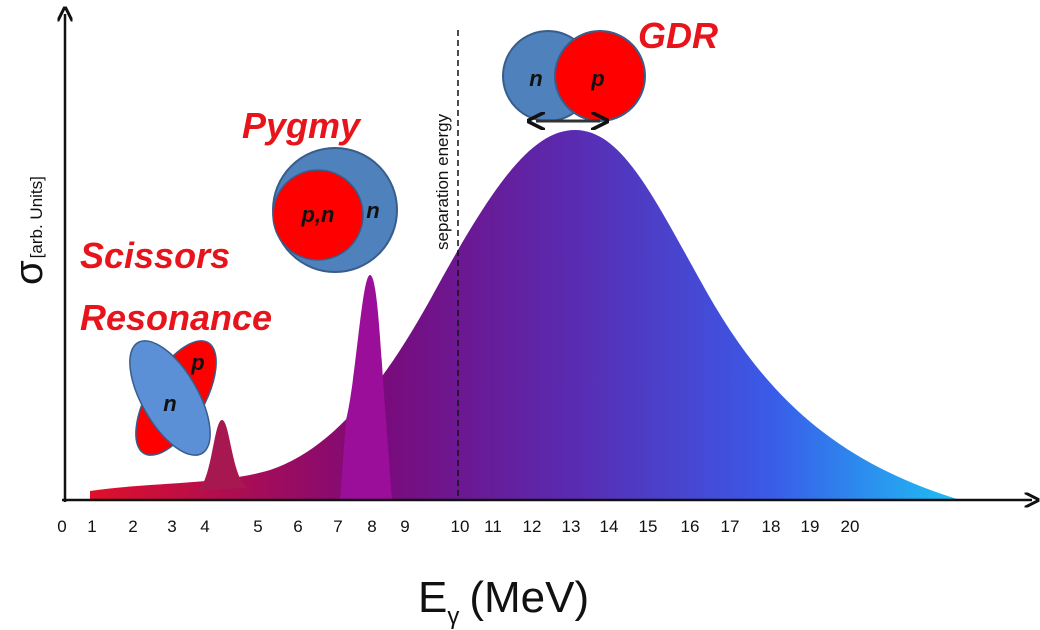  I want to click on x-symbol: E, so click(432, 597).